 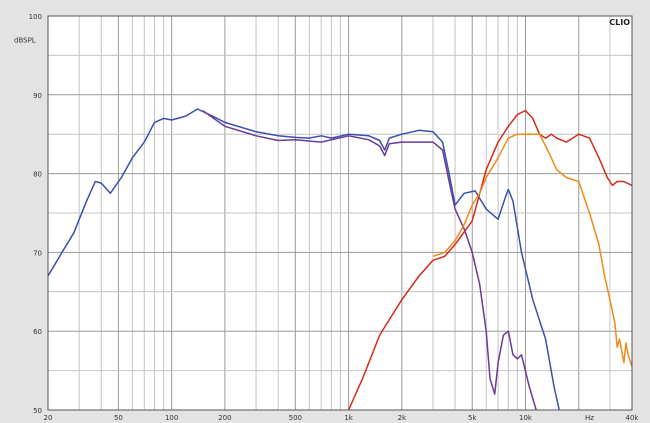 What do you see at coordinates (25, 41) in the screenshot?
I see `y-axis-unit-label: dBSPL` at bounding box center [25, 41].